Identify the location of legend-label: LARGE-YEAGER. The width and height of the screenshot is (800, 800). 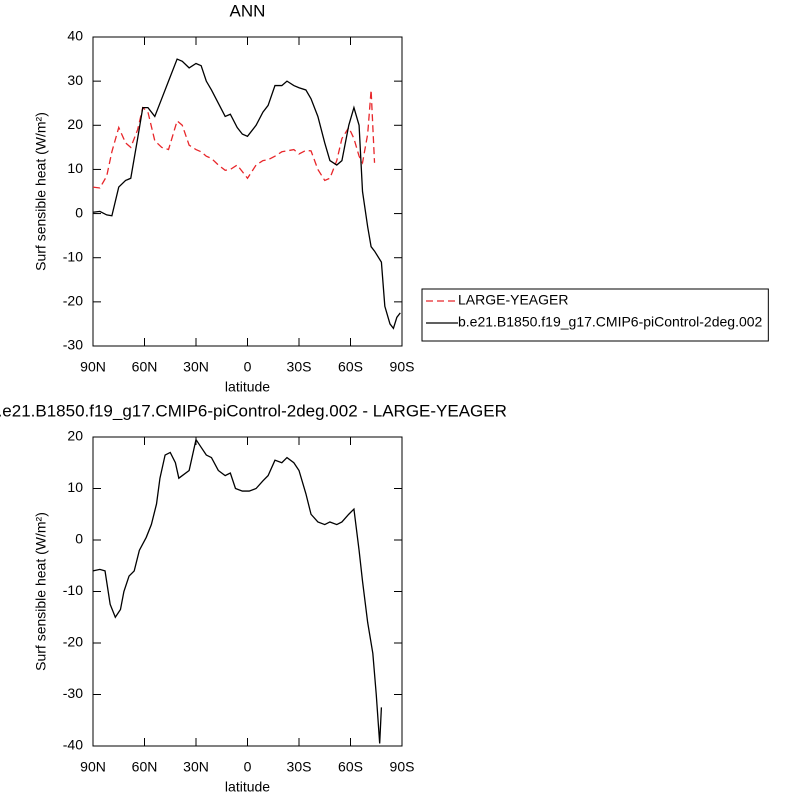
(513, 300).